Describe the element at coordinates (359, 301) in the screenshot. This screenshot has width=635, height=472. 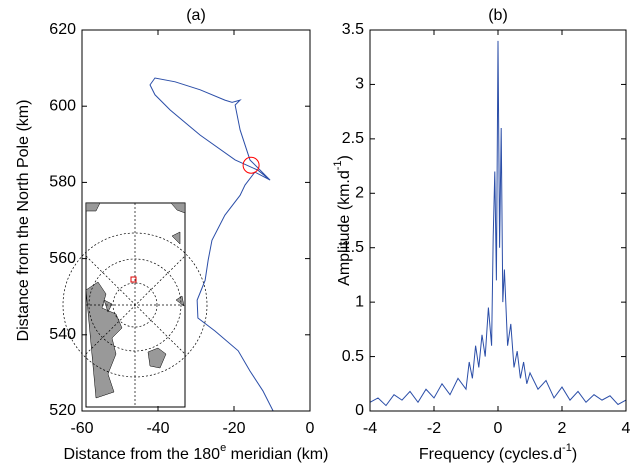
I see `y-tick-label: 1` at that location.